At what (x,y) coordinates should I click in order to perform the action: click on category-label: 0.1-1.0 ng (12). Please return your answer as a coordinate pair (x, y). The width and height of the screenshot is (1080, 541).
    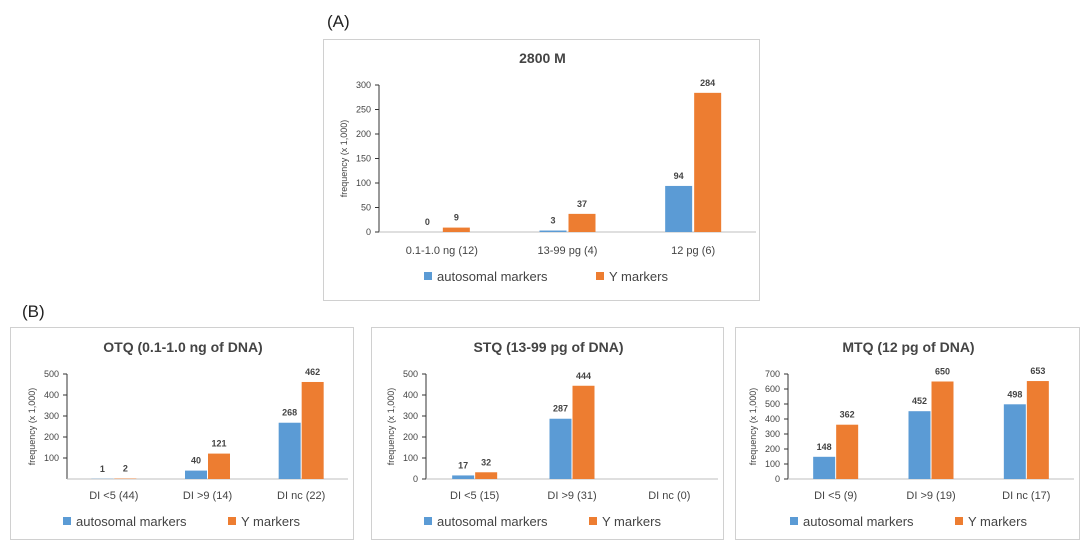
    Looking at the image, I should click on (442, 251).